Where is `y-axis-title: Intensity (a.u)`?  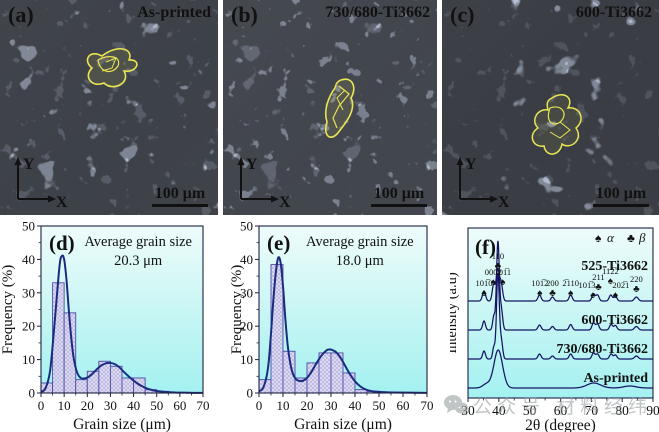 y-axis-title: Intensity (a.u) is located at coordinates (455, 313).